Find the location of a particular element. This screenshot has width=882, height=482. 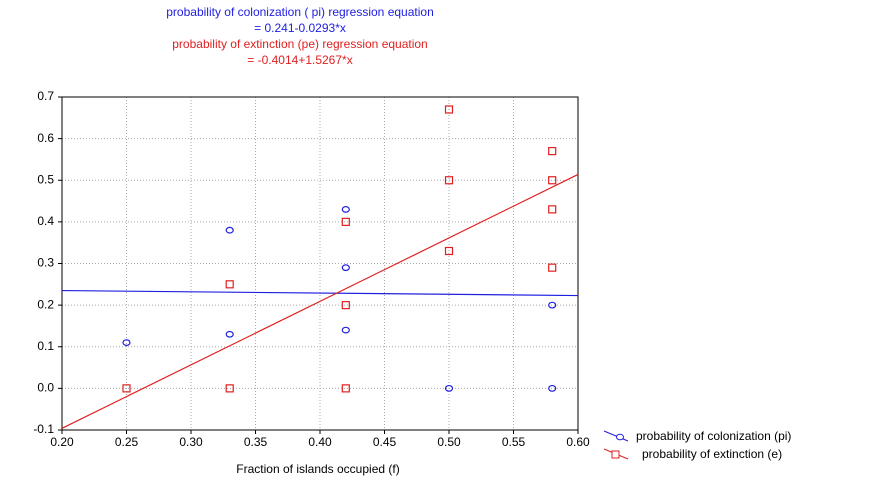

y-tick-label: 0.0 is located at coordinates (45, 388).